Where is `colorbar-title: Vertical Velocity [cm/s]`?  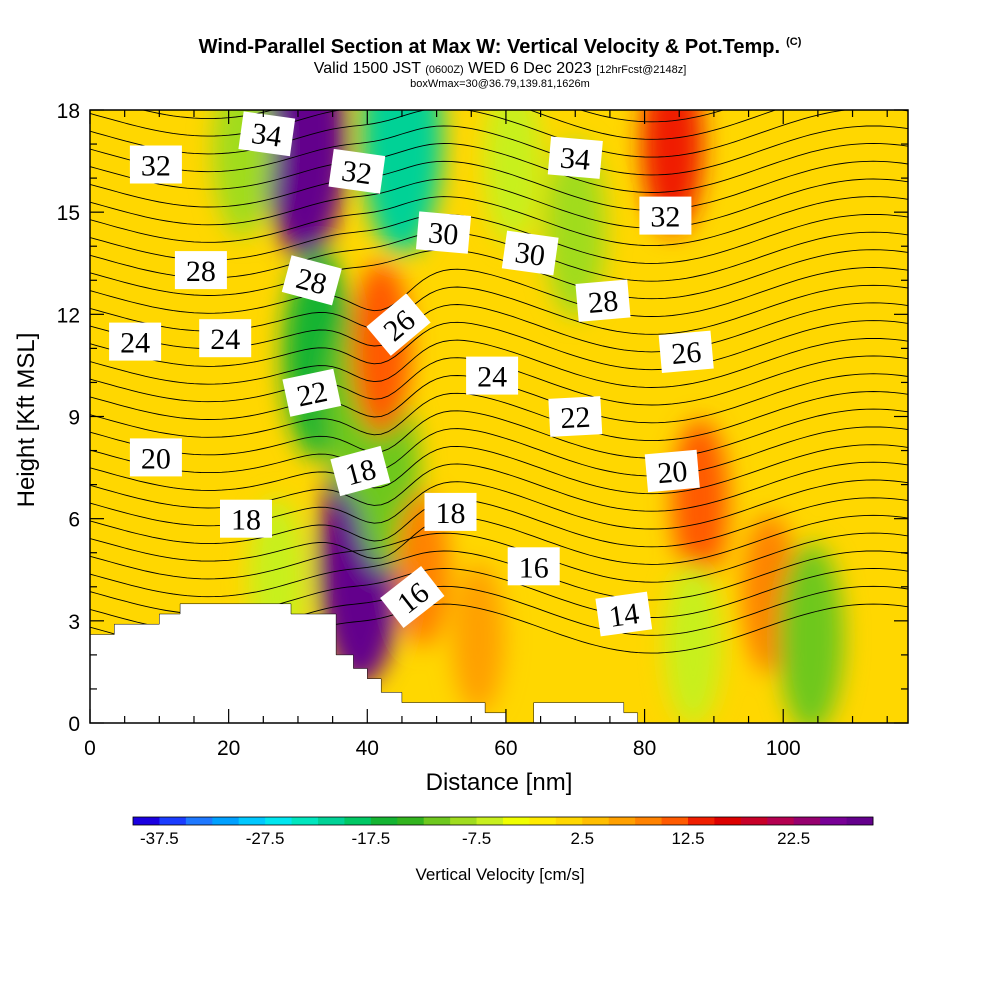
colorbar-title: Vertical Velocity [cm/s] is located at coordinates (499, 874).